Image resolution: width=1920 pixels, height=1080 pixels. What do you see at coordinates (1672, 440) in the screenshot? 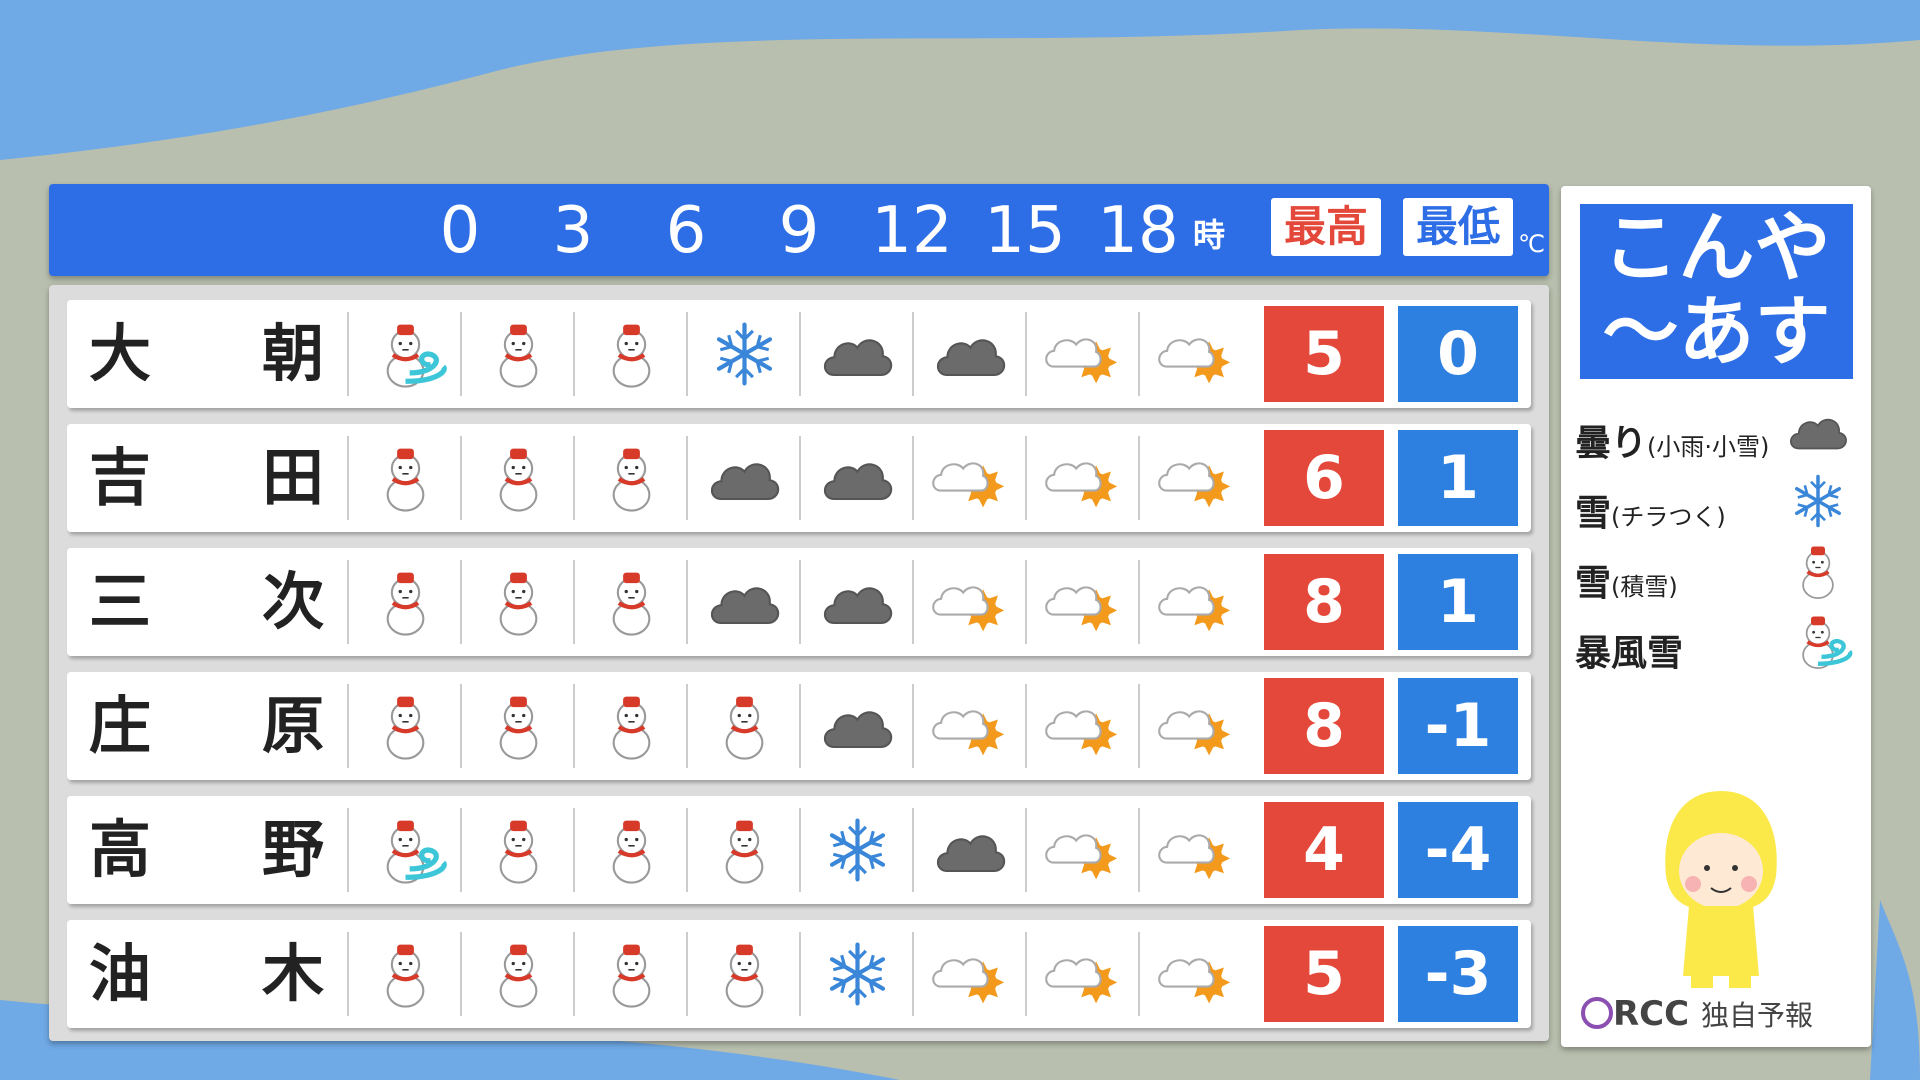
I see `legend-item: 曇り(小雨·小雪)` at bounding box center [1672, 440].